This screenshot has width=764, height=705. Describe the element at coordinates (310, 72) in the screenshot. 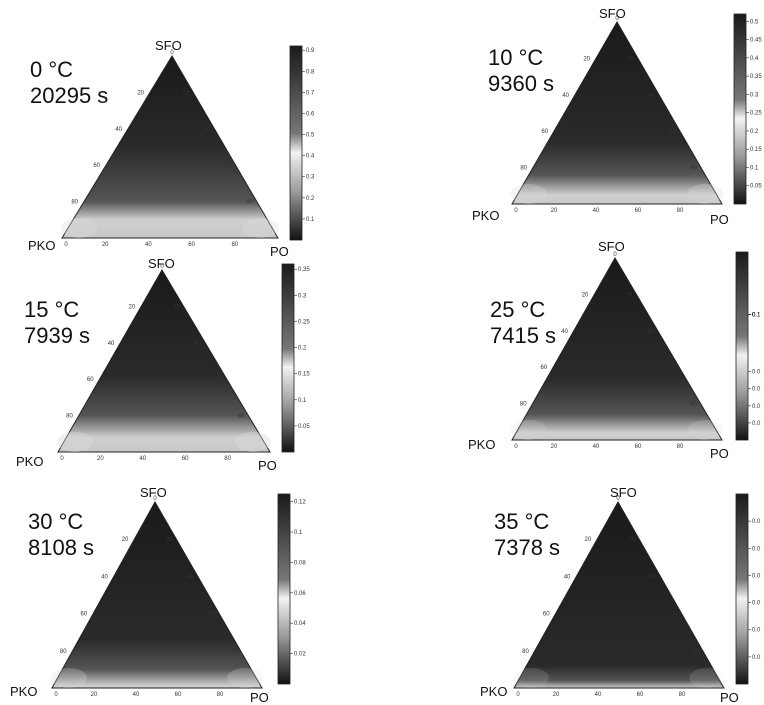

I see `colorbar-tick-label: 0.8` at that location.